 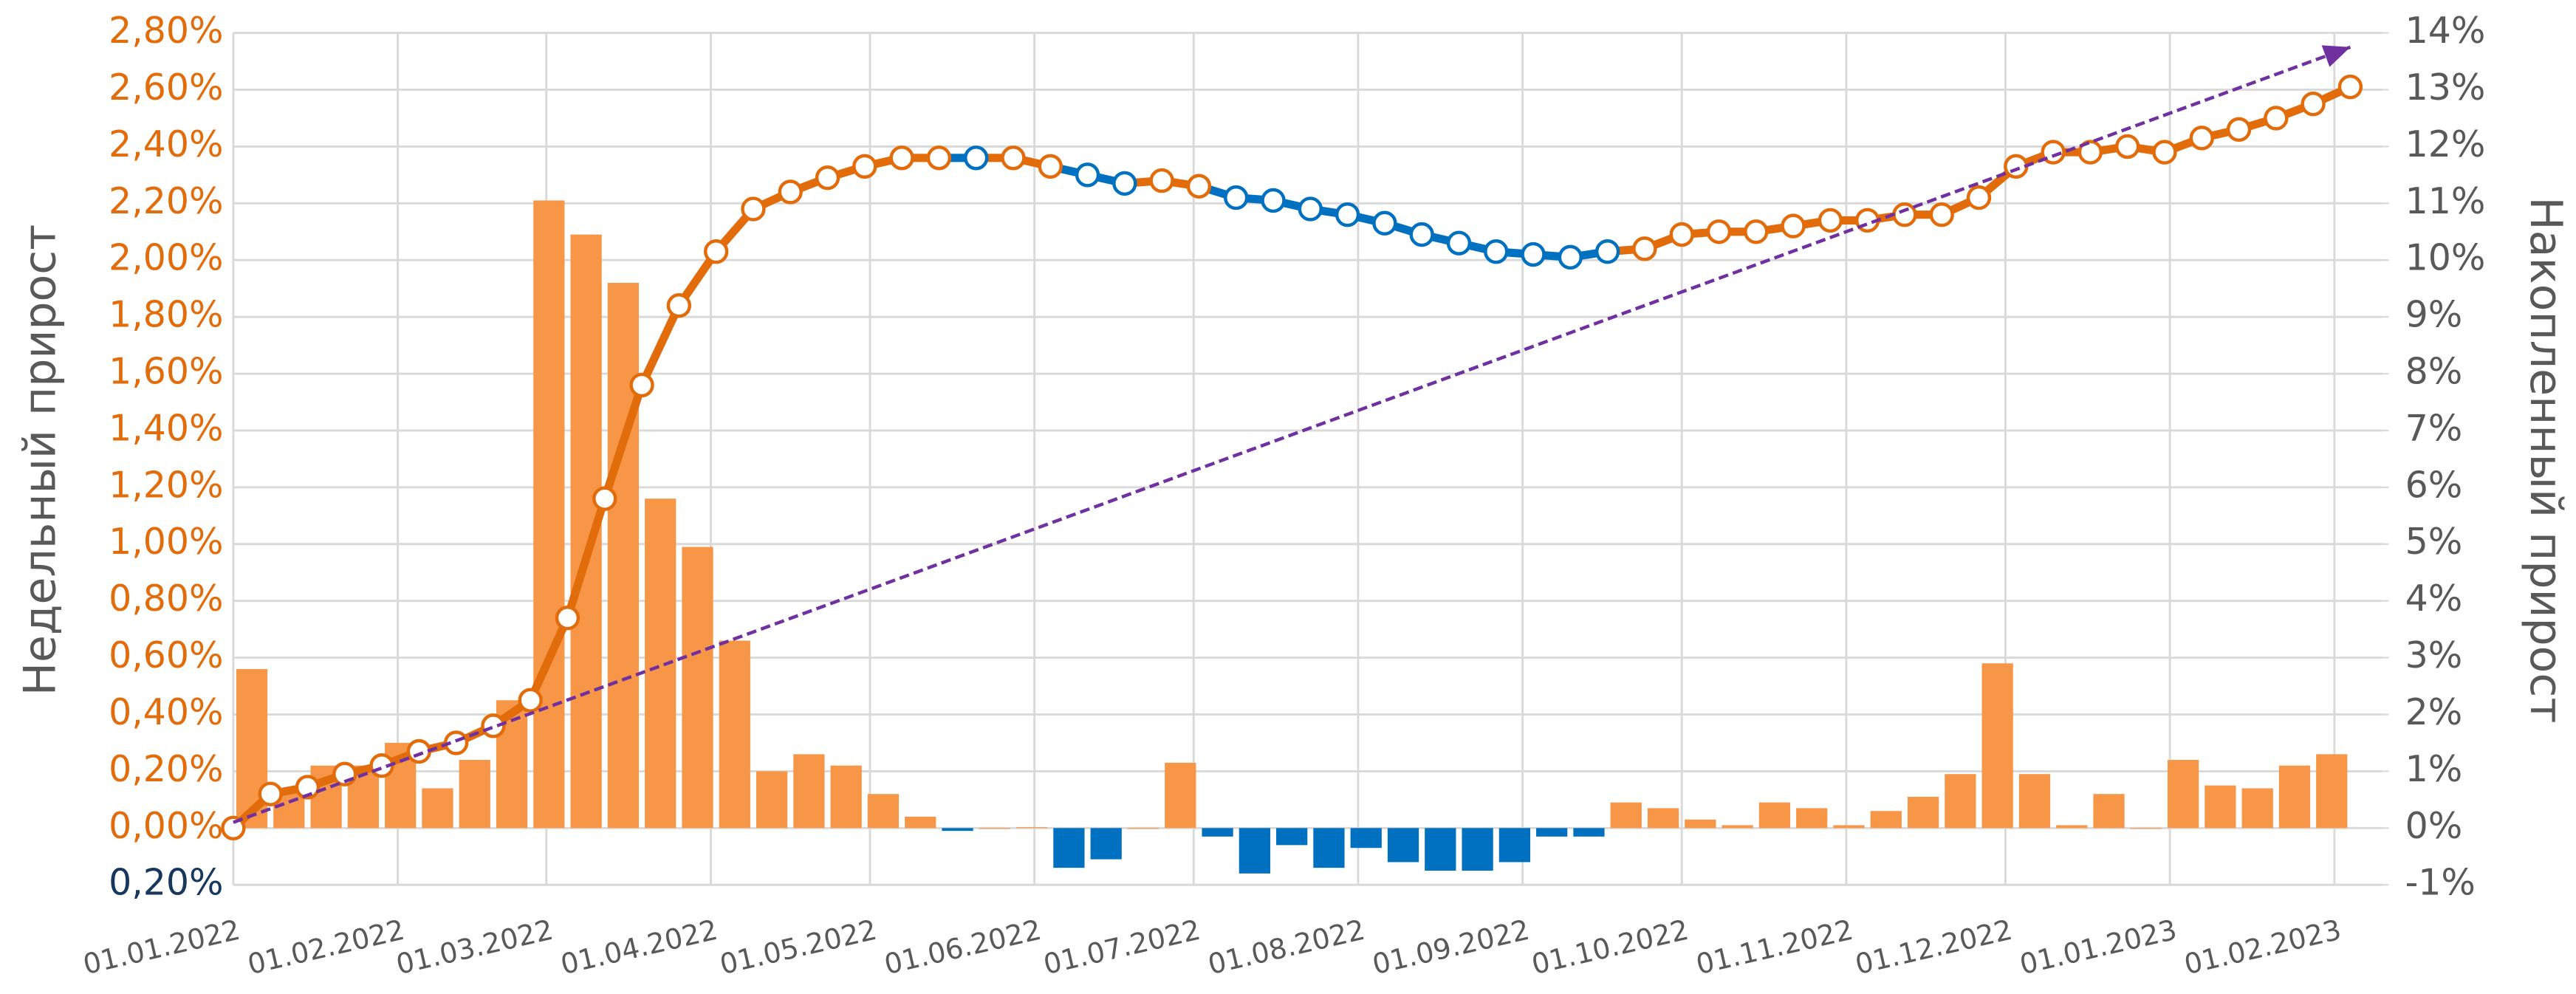 What do you see at coordinates (161, 948) in the screenshot?
I see `x-tick-label: 01.01.2022` at bounding box center [161, 948].